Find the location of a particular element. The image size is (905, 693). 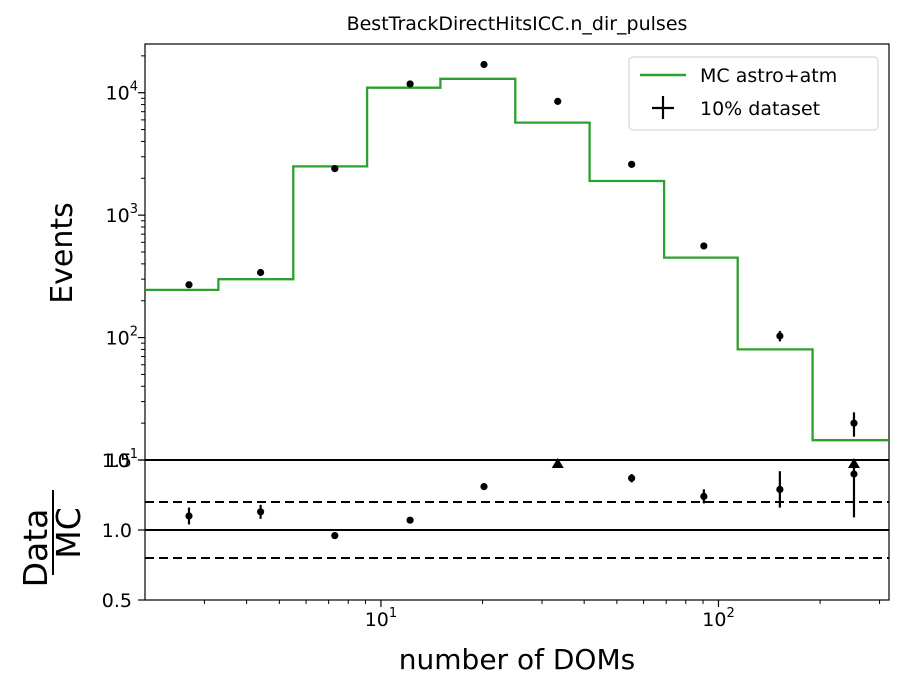

main-y-tick-label: 10¹ is located at coordinates (122, 459).